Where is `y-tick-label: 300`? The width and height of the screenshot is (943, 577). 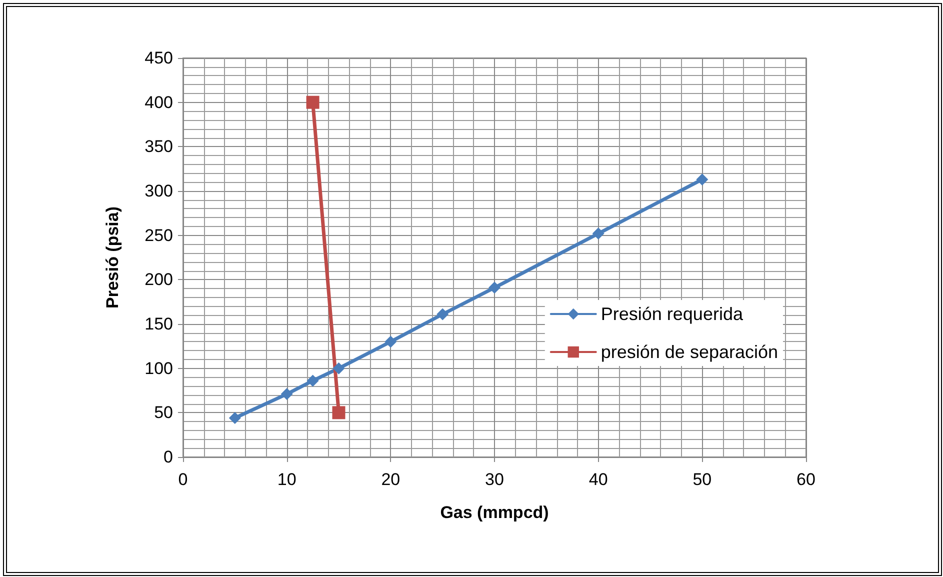
y-tick-label: 300 is located at coordinates (158, 191).